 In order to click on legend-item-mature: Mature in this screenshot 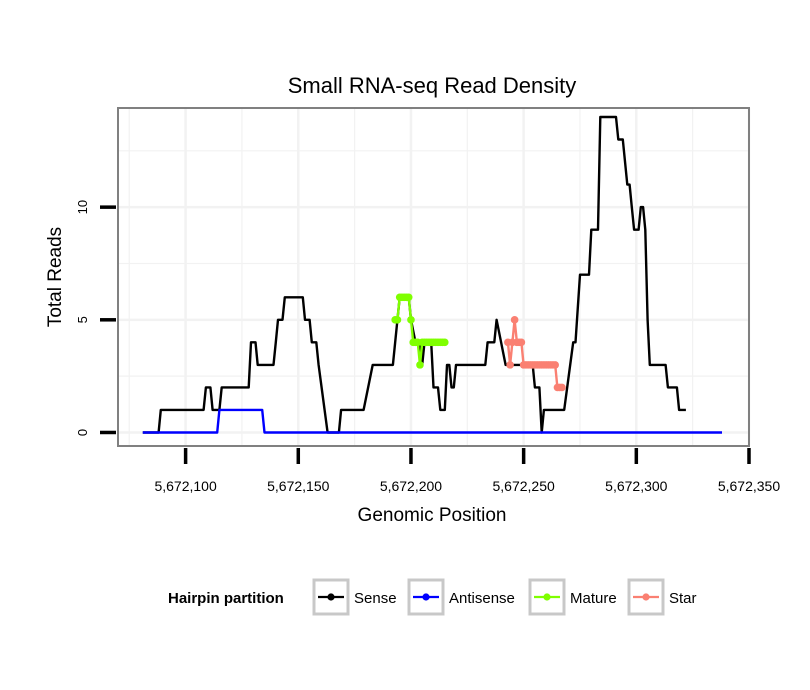, I will do `click(572, 597)`.